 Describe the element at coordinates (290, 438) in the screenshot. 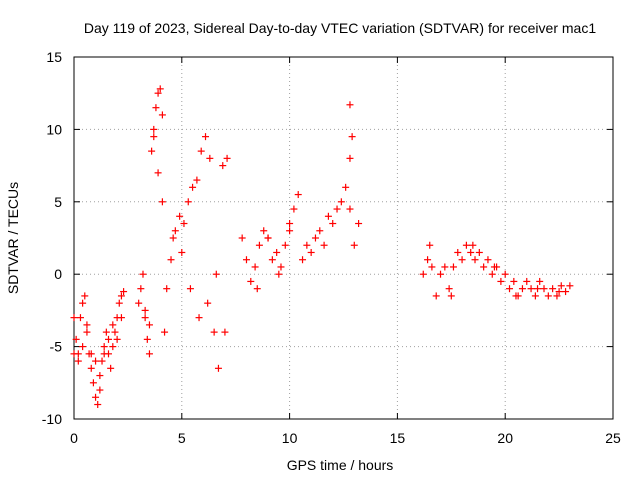

I see `x-tick-label: 10` at that location.